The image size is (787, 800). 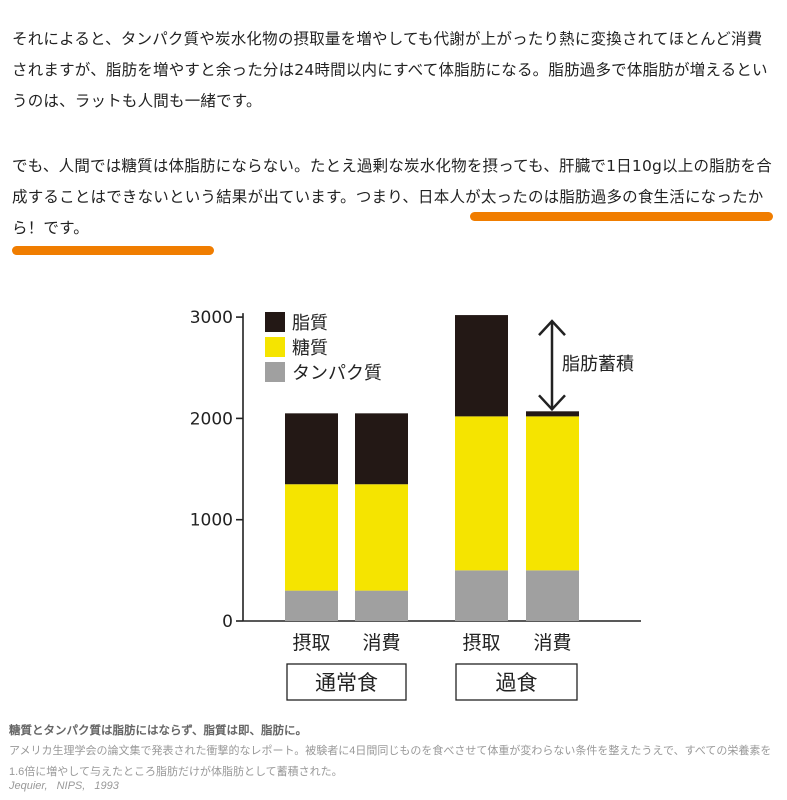 What do you see at coordinates (552, 403) in the screenshot?
I see `annotation-arrow-head-down` at bounding box center [552, 403].